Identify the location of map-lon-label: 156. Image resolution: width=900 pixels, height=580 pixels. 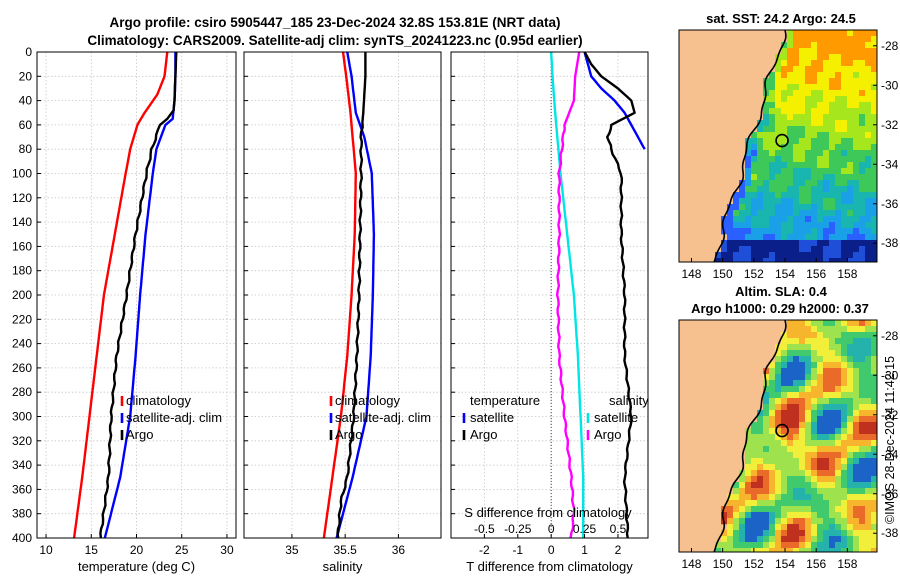
(816, 274).